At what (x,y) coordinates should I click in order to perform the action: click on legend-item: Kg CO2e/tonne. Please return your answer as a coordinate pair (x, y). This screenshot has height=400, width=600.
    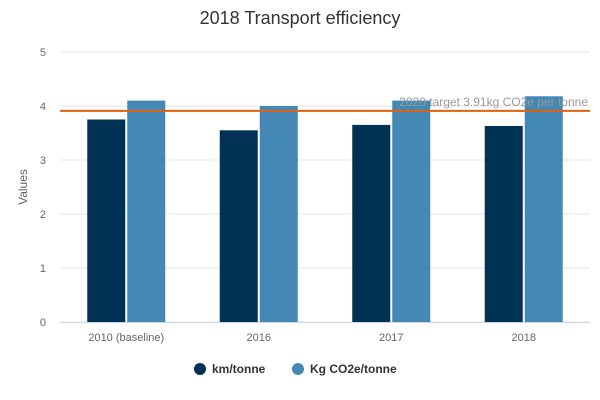
    Looking at the image, I should click on (344, 369).